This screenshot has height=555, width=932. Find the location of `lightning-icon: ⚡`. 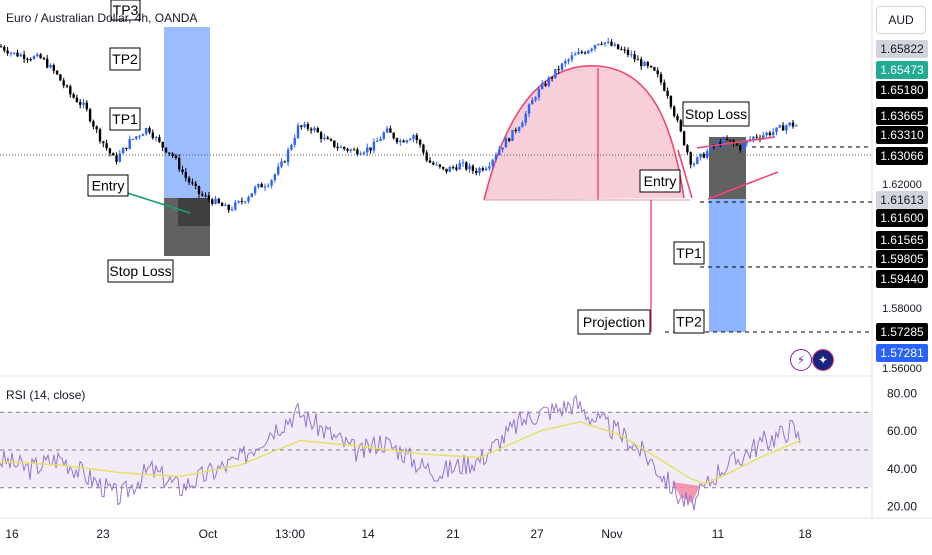

lightning-icon: ⚡ is located at coordinates (801, 360).